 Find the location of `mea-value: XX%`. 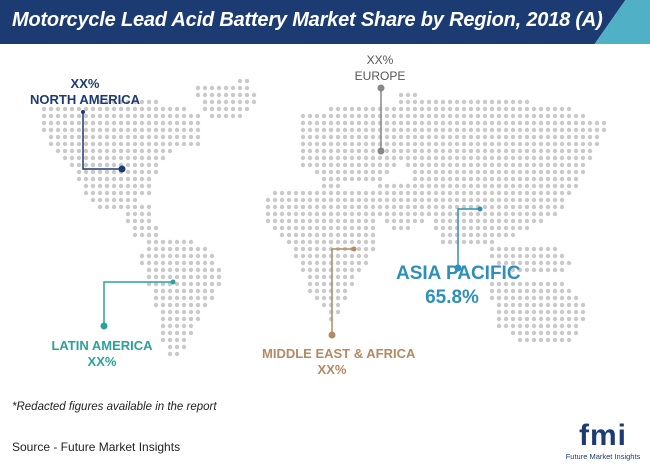

mea-value: XX% is located at coordinates (332, 369).